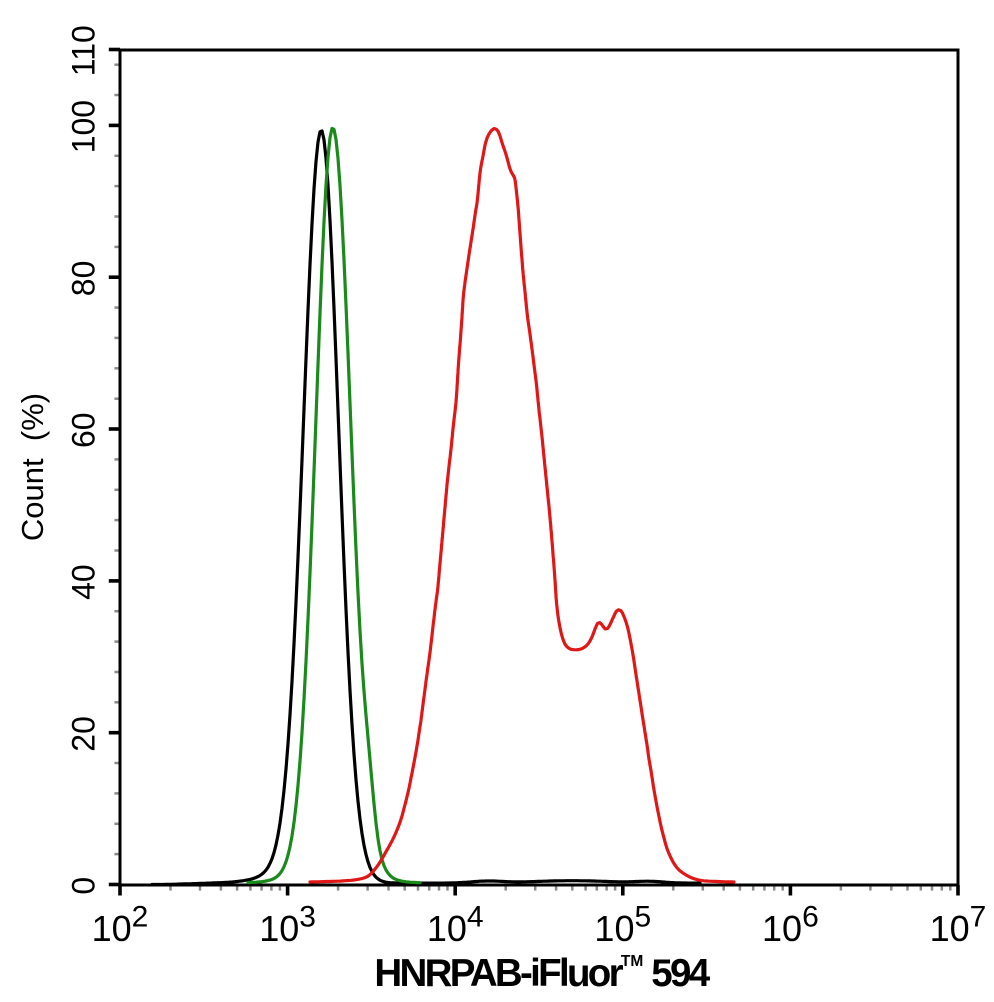 The height and width of the screenshot is (1002, 994). What do you see at coordinates (84, 126) in the screenshot?
I see `svg-text: 100` at bounding box center [84, 126].